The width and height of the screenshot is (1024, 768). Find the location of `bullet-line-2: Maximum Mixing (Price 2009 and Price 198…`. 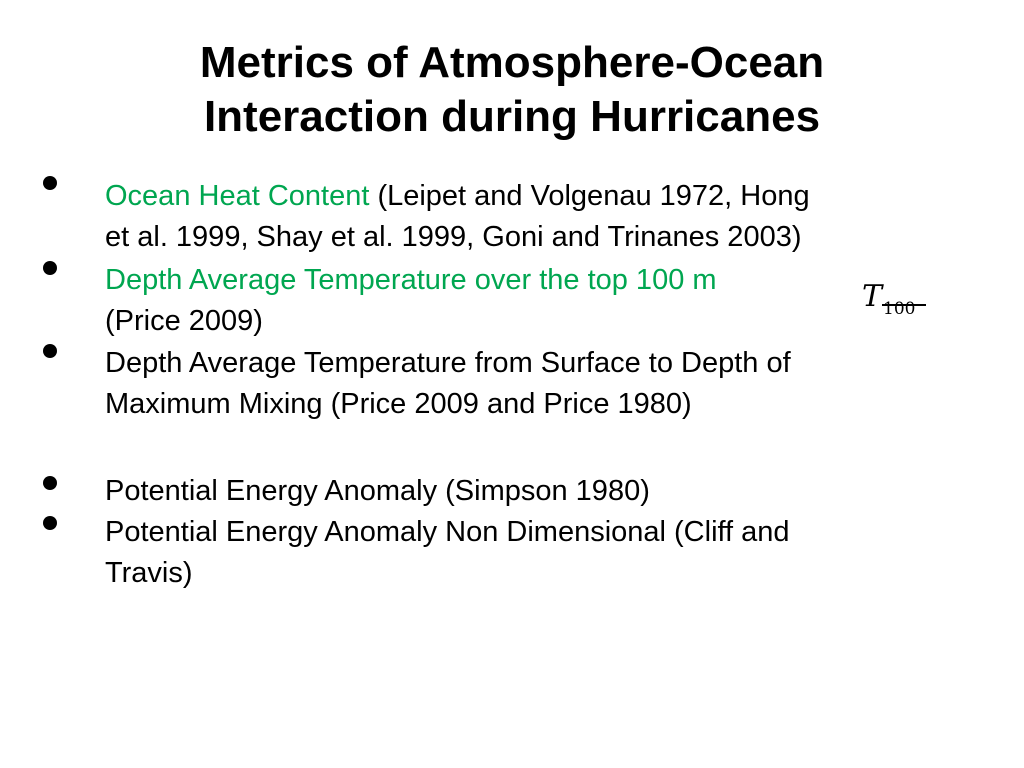

bullet-line-2: Maximum Mixing (Price 2009 and Price 198… is located at coordinates (398, 404).